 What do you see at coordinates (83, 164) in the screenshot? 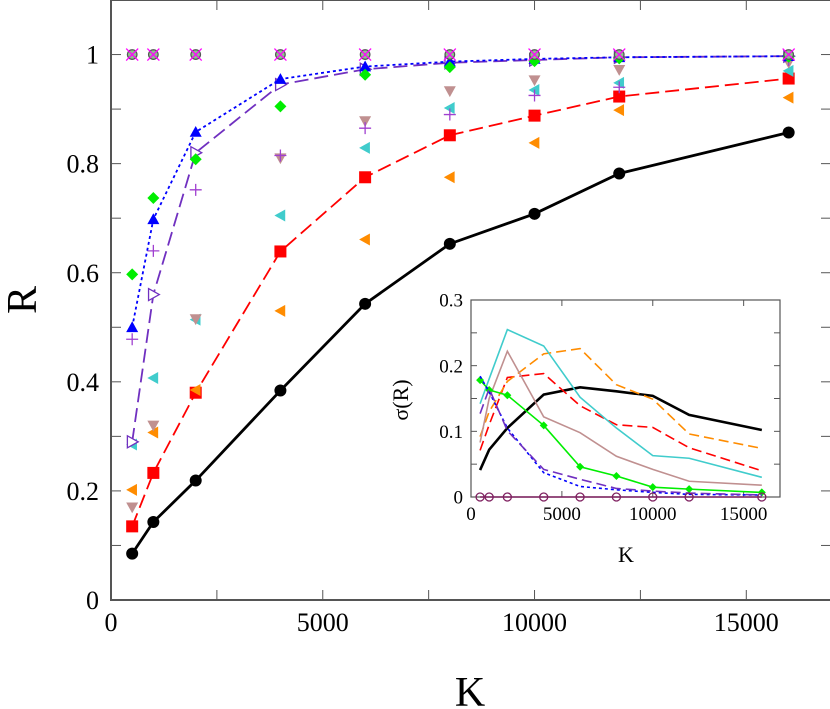
I see `y-tick-label: 0.8` at bounding box center [83, 164].